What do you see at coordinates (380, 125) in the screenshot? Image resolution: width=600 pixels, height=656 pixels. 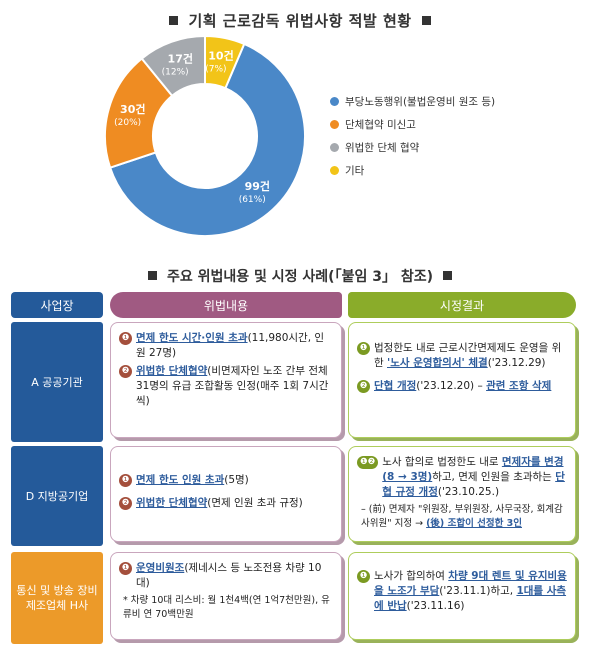 I see `legend-label: 단체협약 미신고` at bounding box center [380, 125].